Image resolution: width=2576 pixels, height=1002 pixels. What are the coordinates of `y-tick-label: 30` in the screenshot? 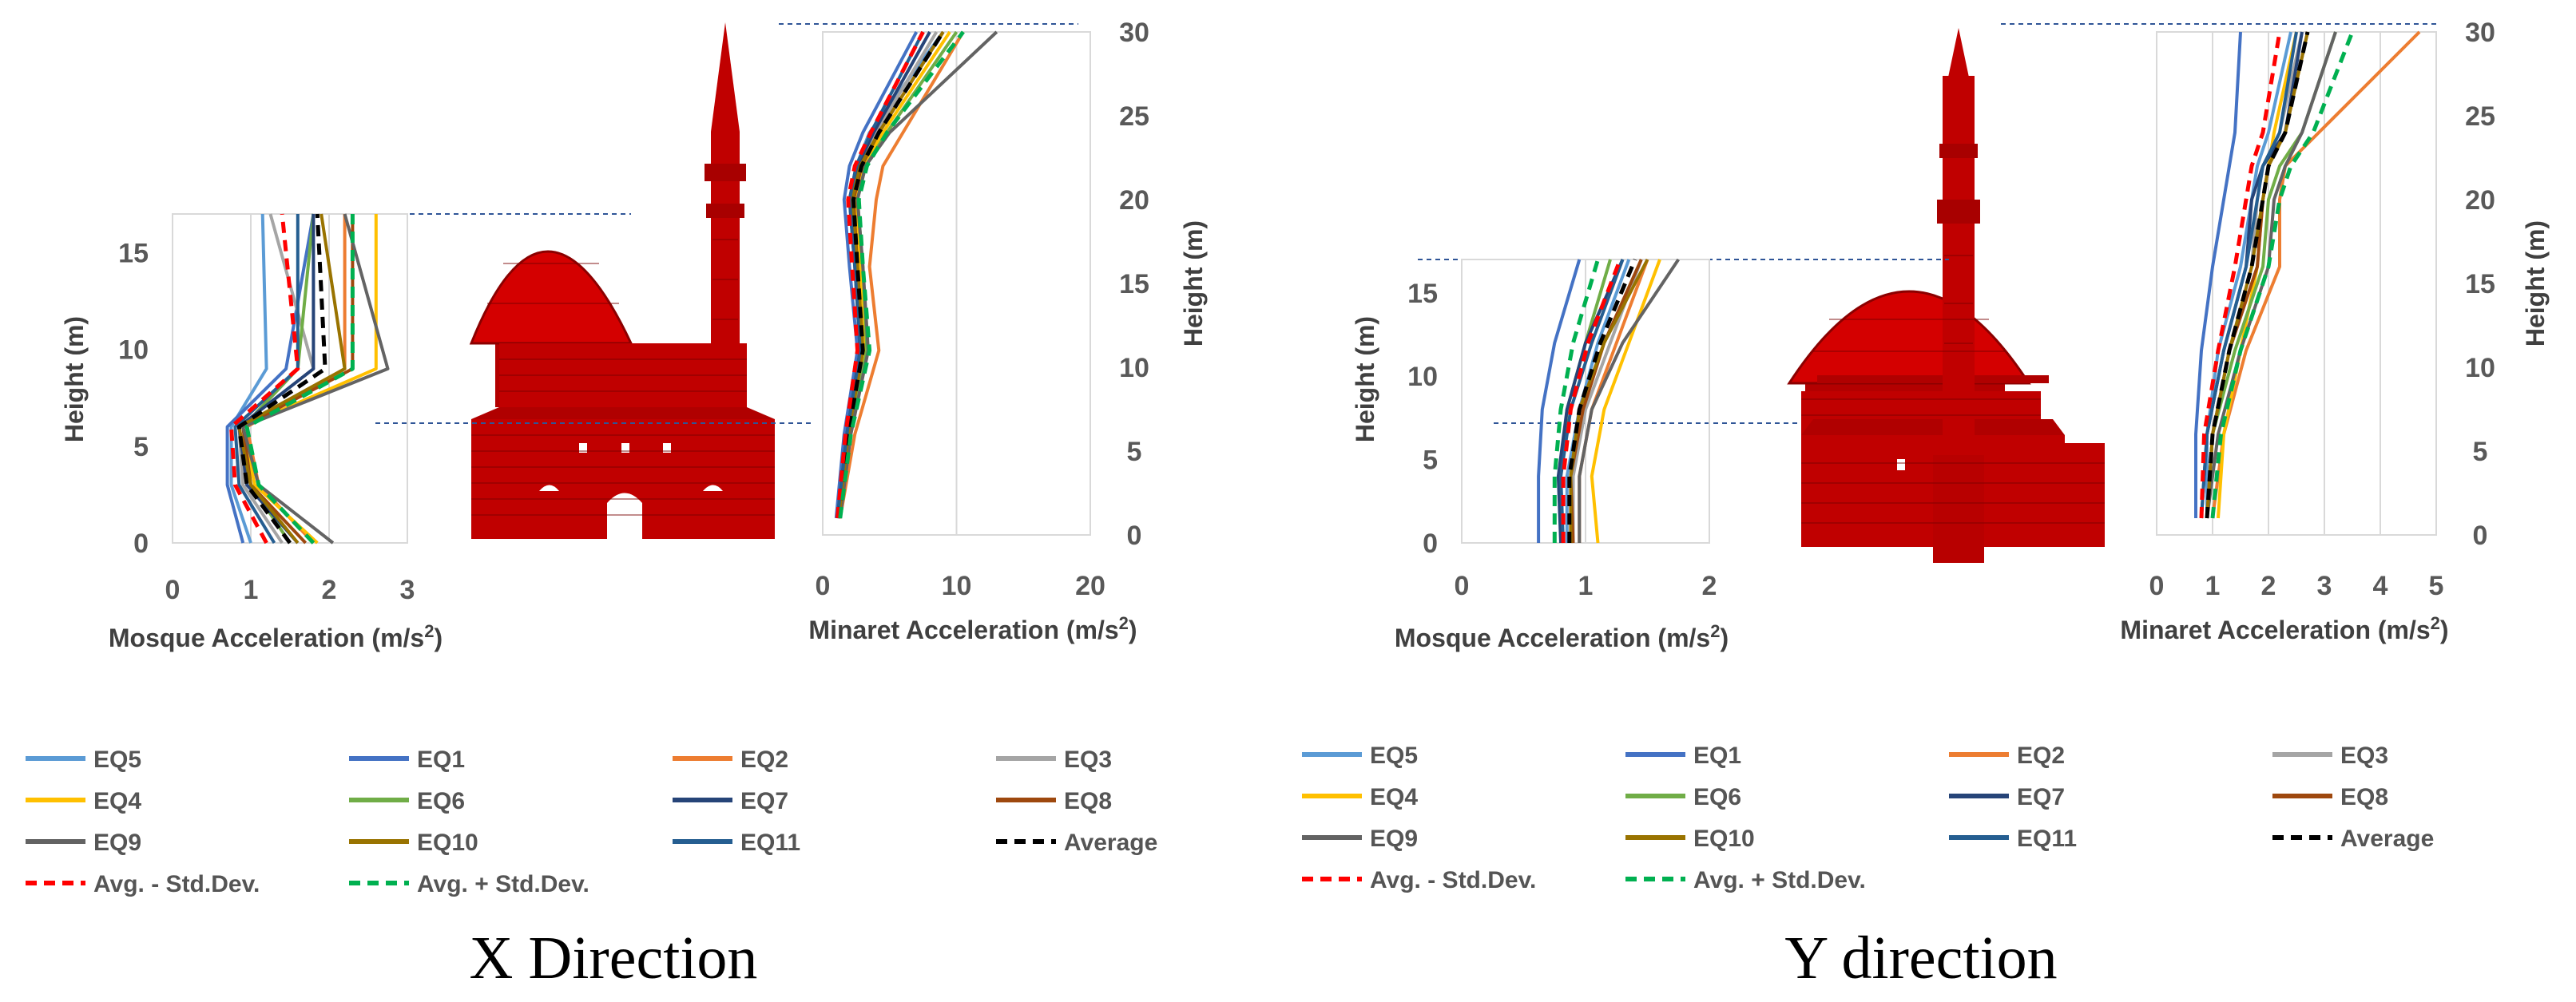 It's located at (1134, 33).